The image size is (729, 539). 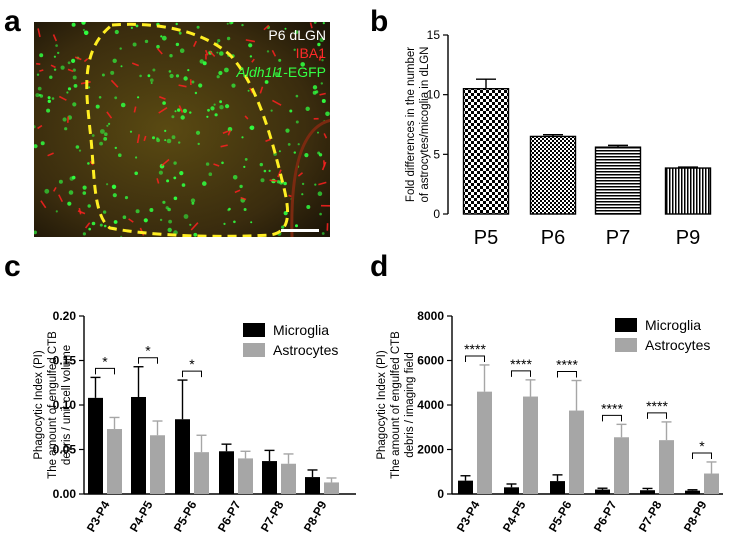 What do you see at coordinates (311, 53) in the screenshot?
I see `micrograph-label-iba1: IBA1` at bounding box center [311, 53].